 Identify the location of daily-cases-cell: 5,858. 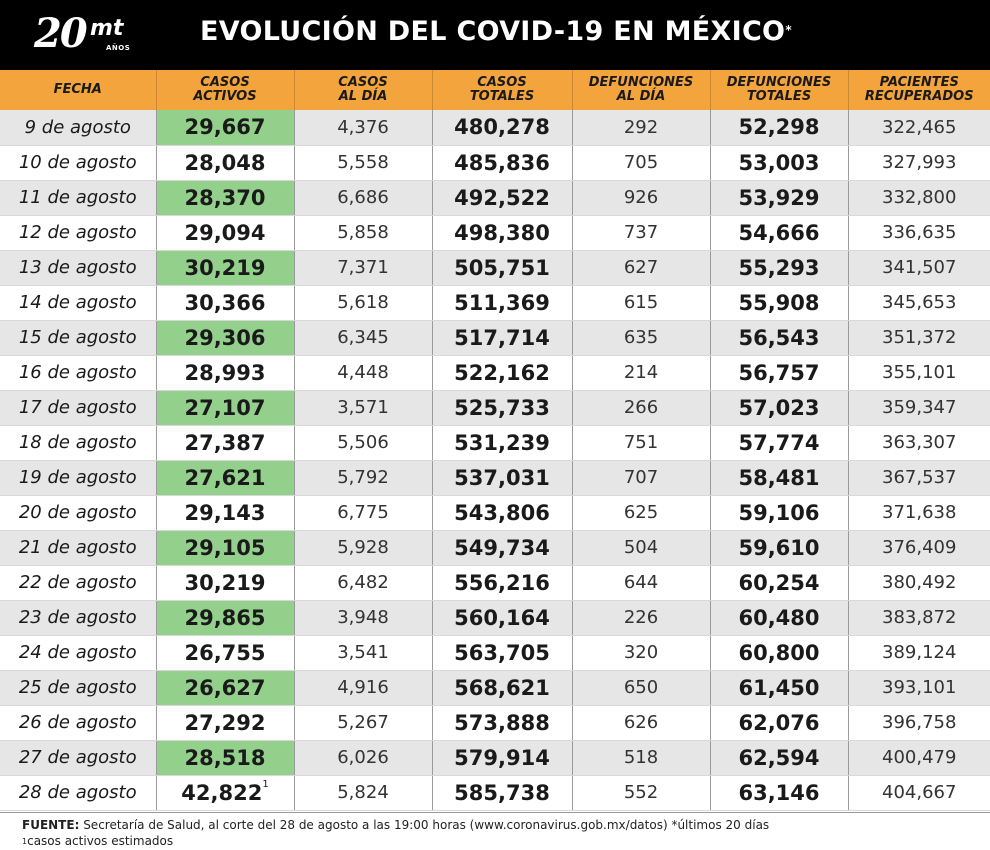
(363, 233).